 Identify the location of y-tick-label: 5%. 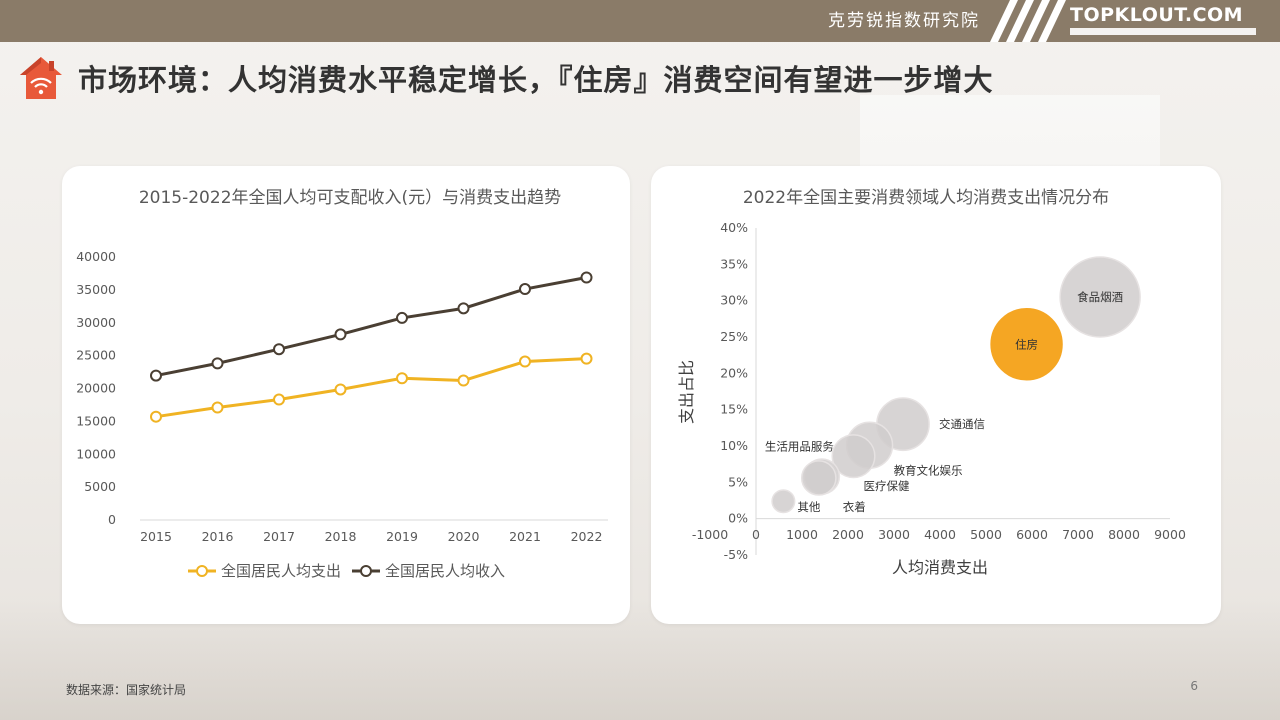
(738, 481).